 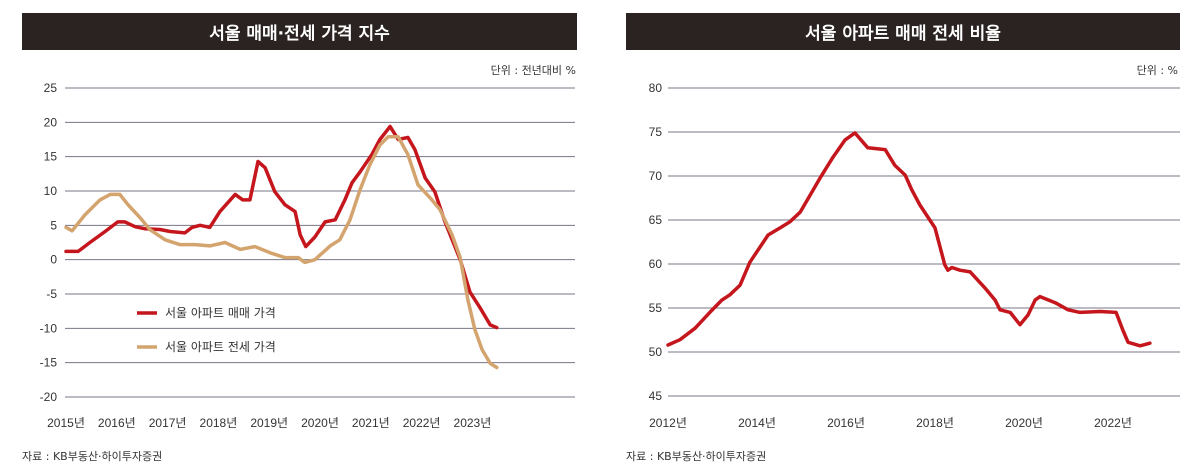 I want to click on left-source-note: 자료 : KB부동산·하이투자증권, so click(x=92, y=456).